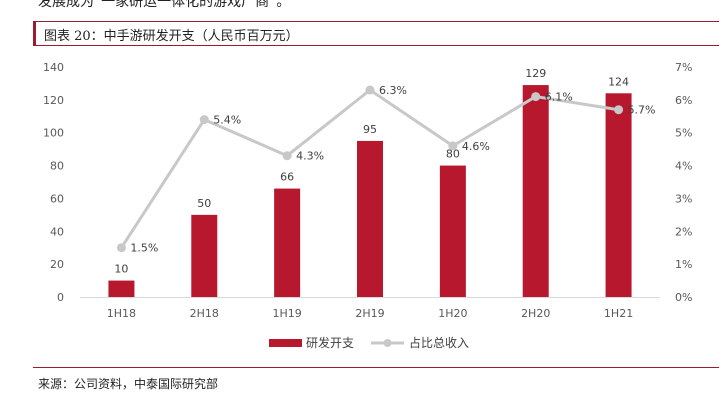  Describe the element at coordinates (57, 166) in the screenshot. I see `y-left-tick-label: 80` at that location.